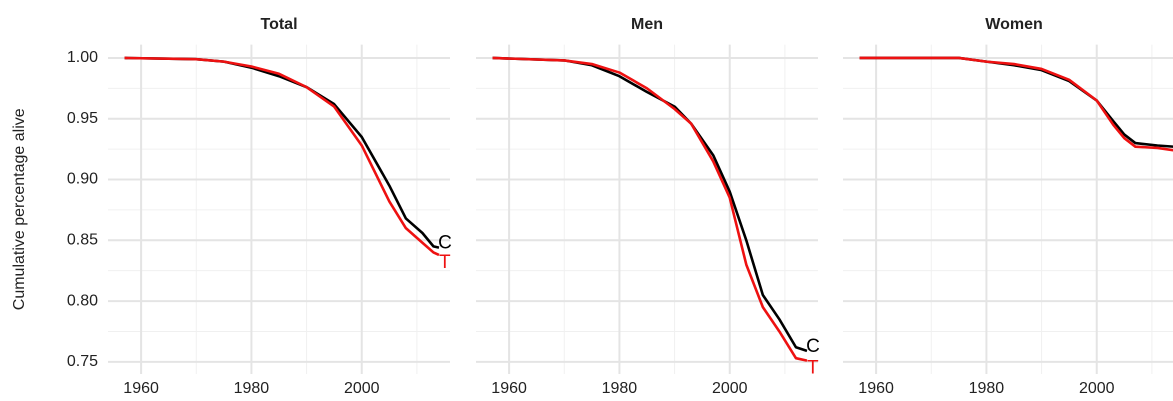  What do you see at coordinates (647, 24) in the screenshot?
I see `panel-title: Men` at bounding box center [647, 24].